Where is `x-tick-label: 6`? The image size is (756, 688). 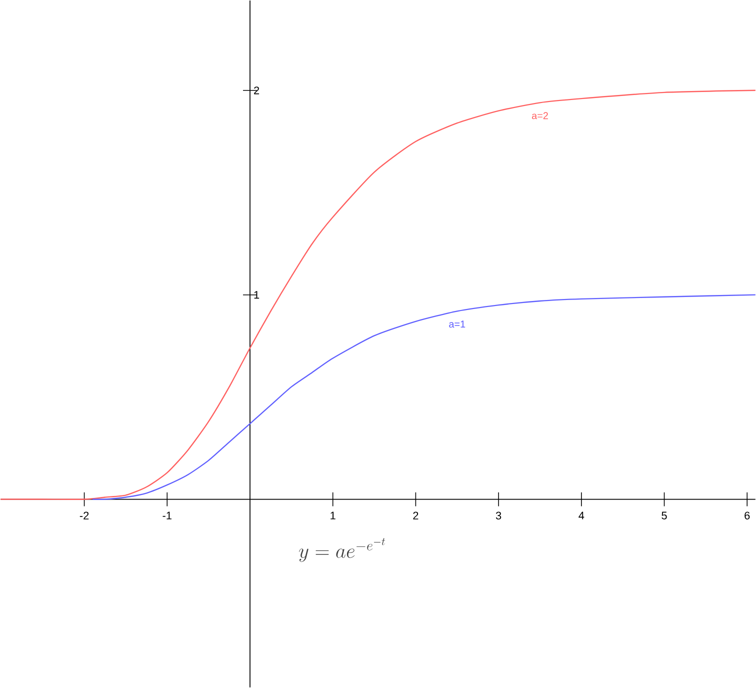 x-tick-label: 6 is located at coordinates (747, 516).